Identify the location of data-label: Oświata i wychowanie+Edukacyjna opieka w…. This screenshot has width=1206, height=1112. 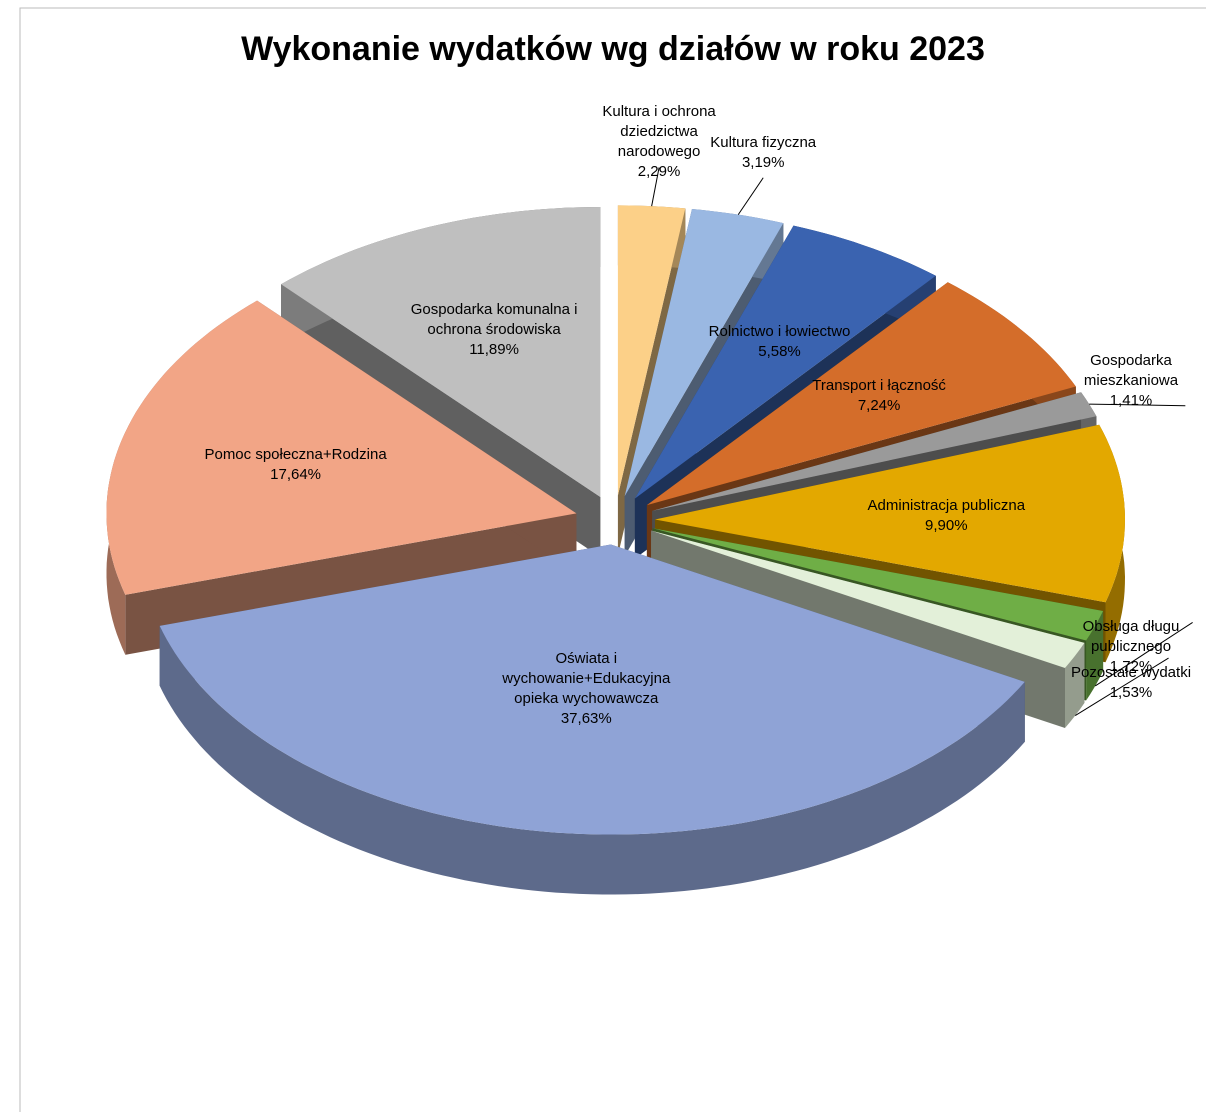
(586, 689).